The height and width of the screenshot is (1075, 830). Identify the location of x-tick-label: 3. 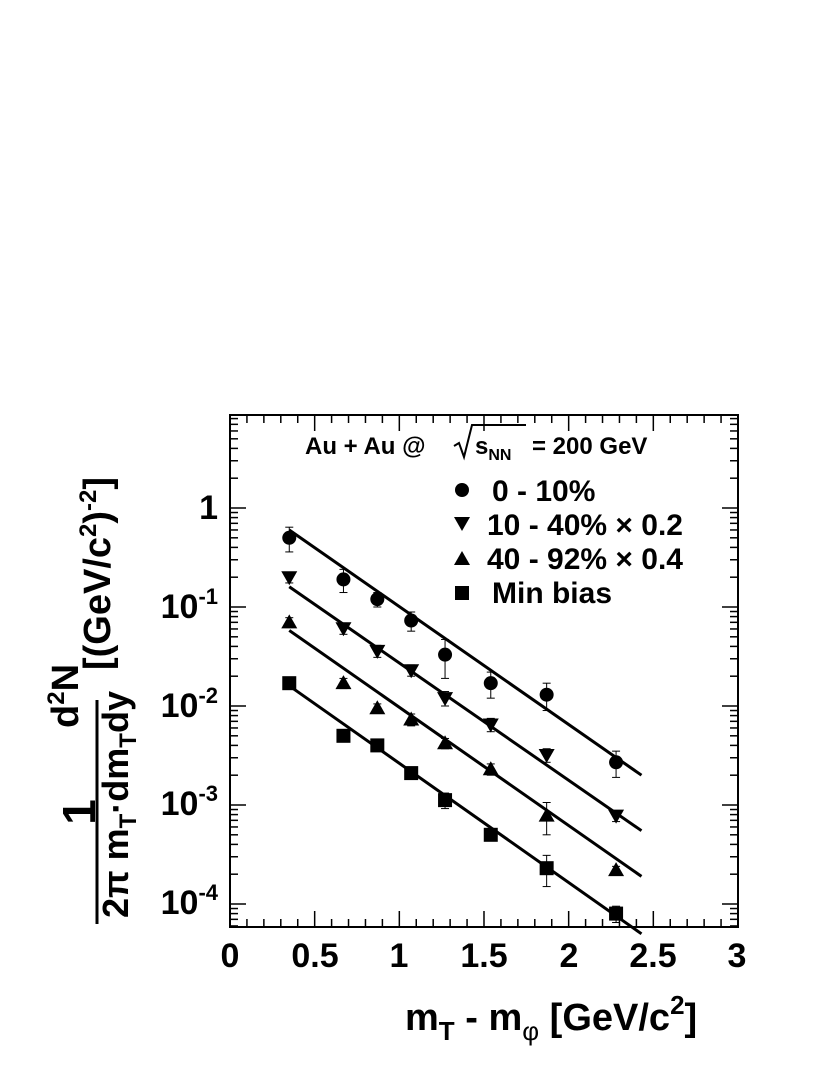
(737, 956).